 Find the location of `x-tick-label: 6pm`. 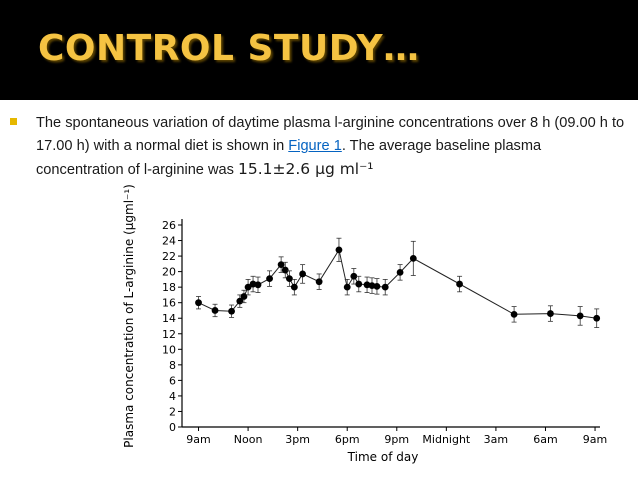

x-tick-label: 6pm is located at coordinates (347, 439).